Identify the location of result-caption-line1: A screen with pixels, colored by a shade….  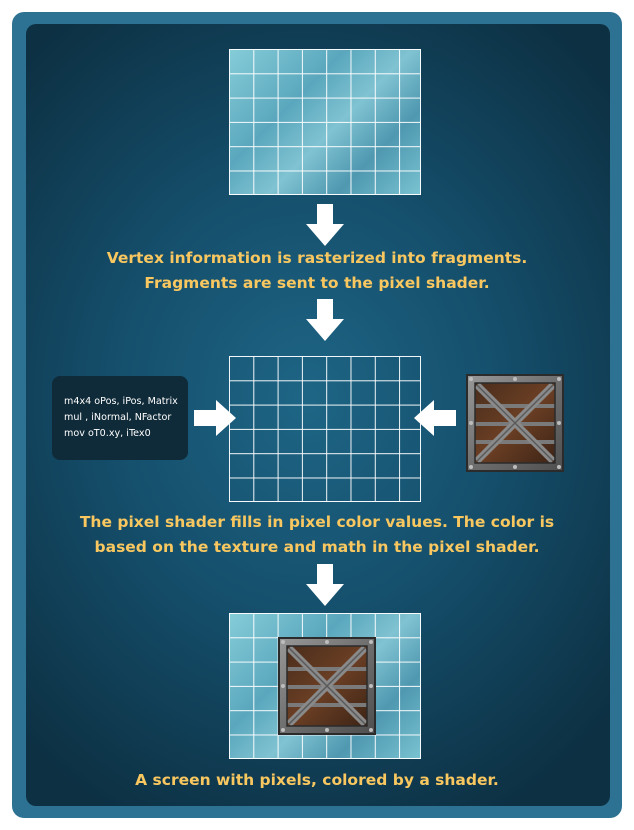
(317, 780).